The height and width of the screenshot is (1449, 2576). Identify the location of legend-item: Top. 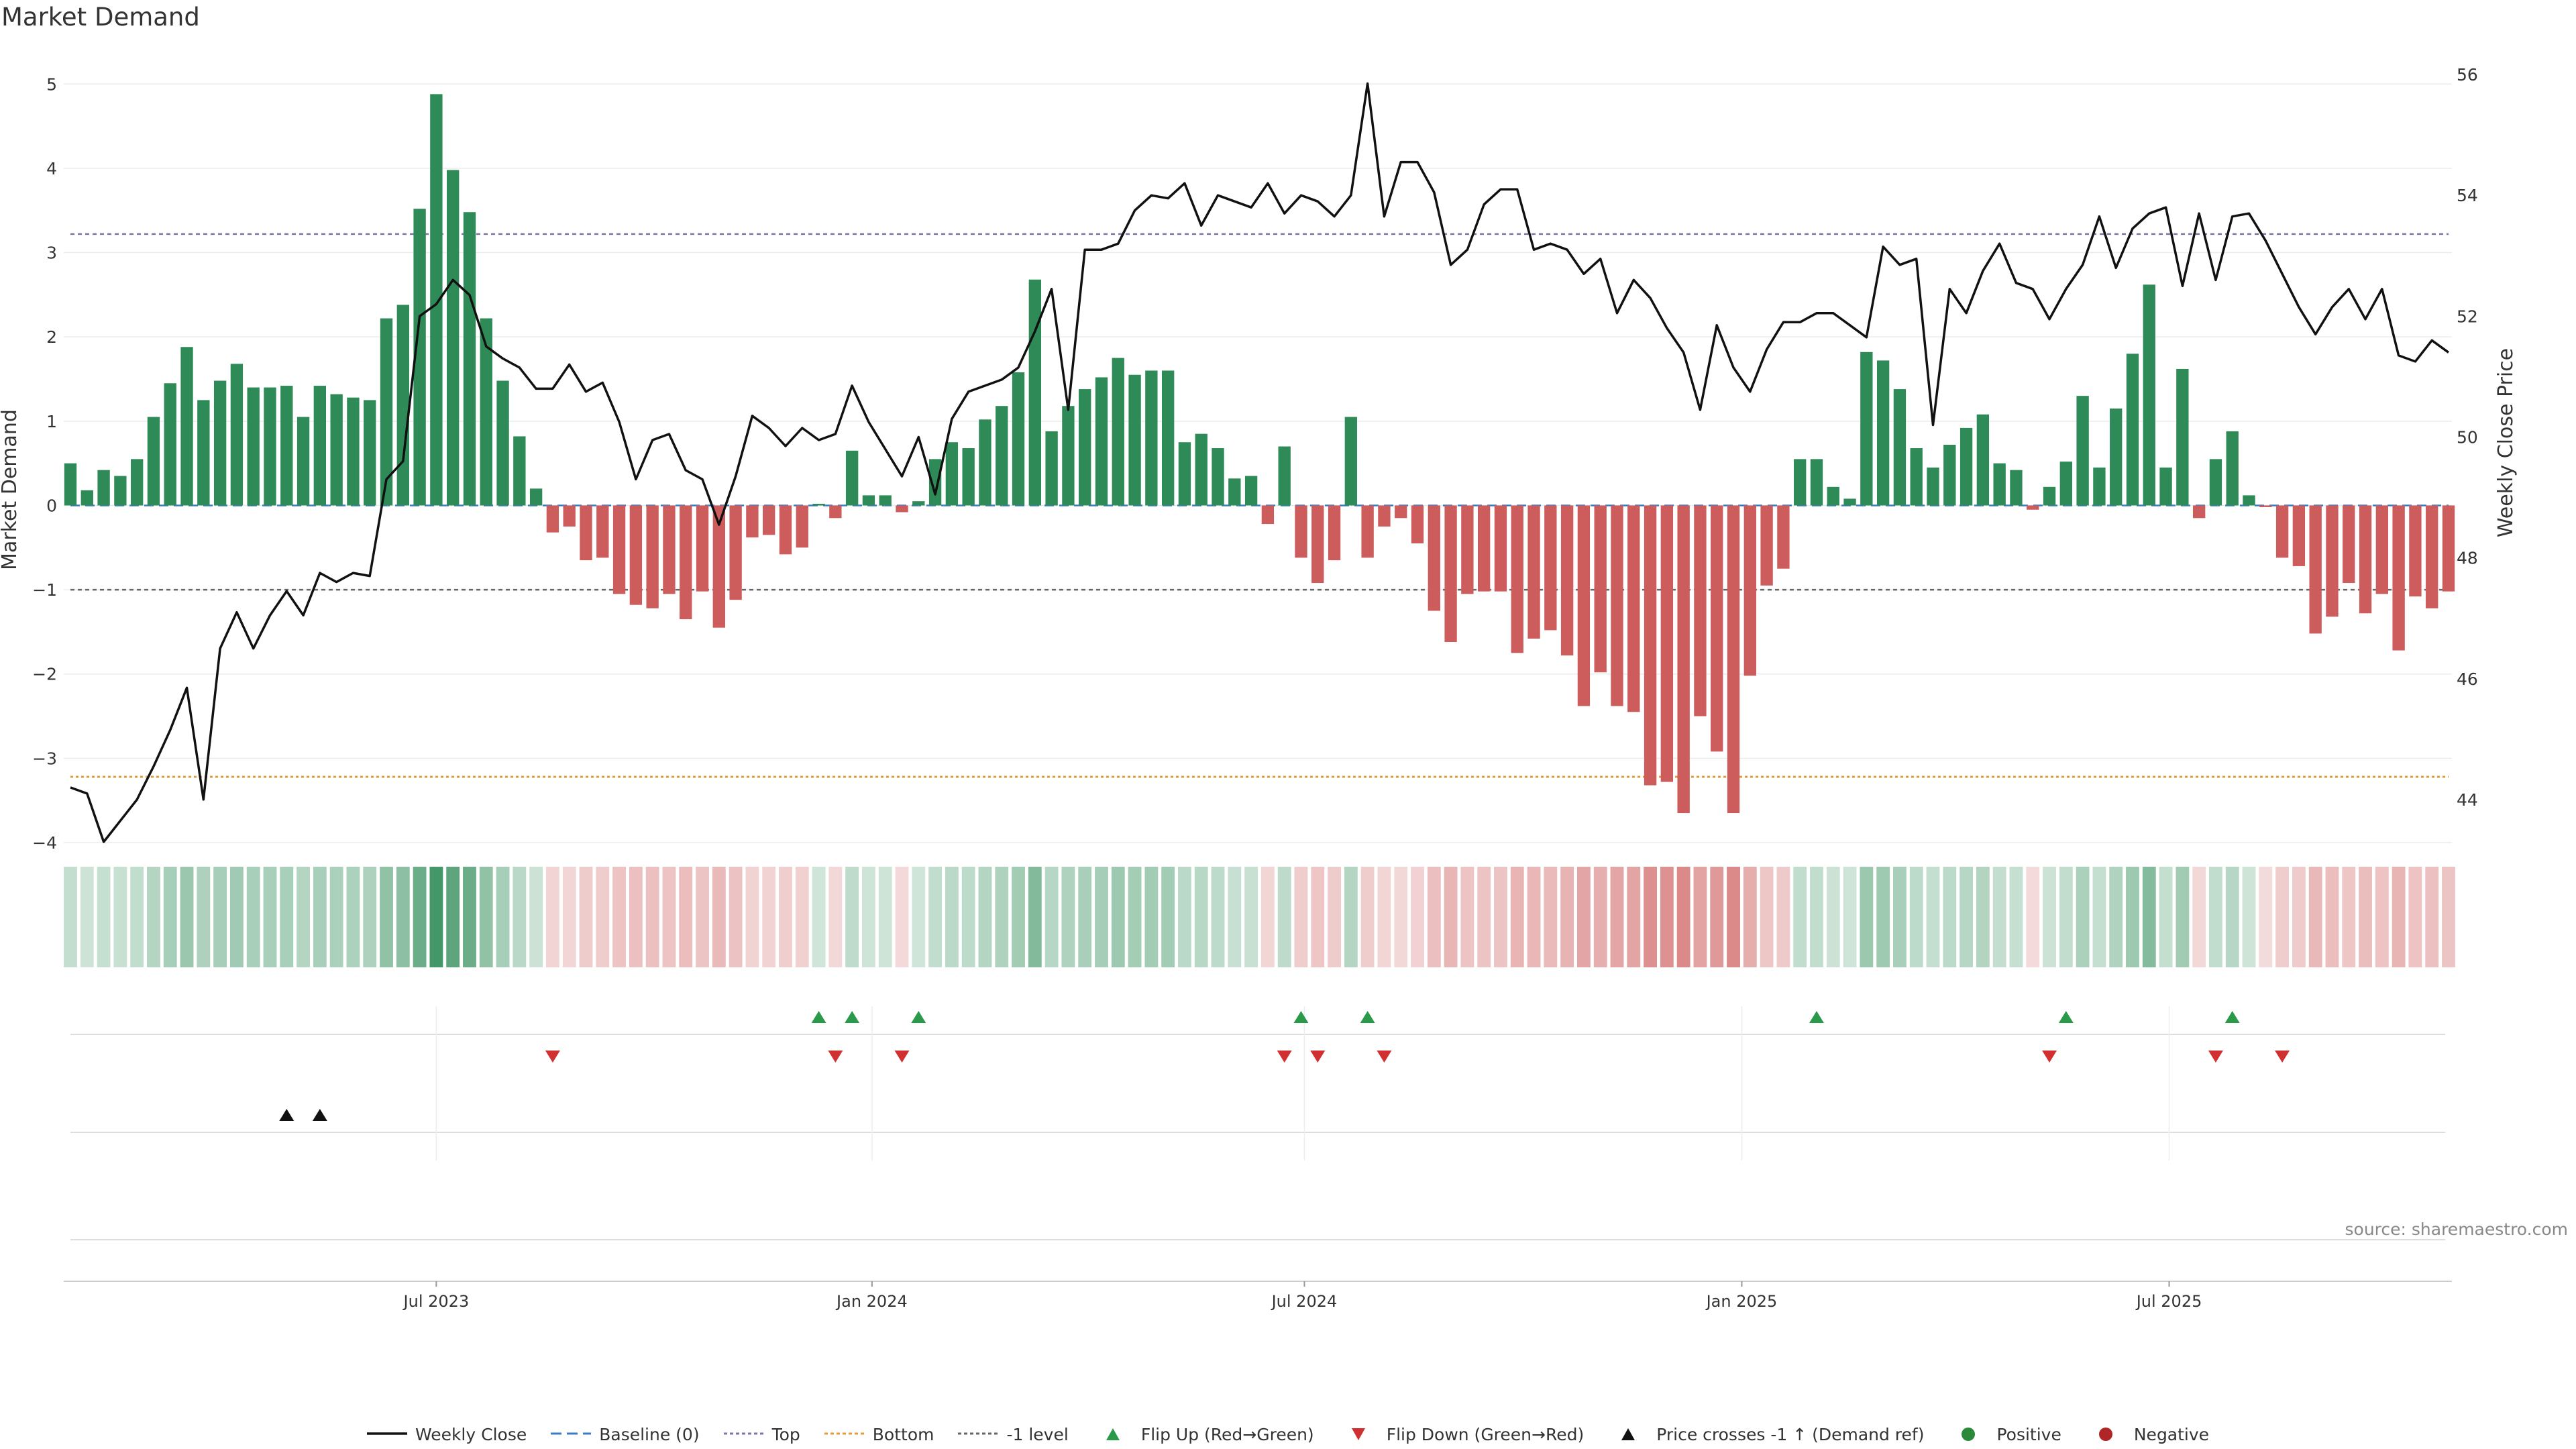
(761, 1434).